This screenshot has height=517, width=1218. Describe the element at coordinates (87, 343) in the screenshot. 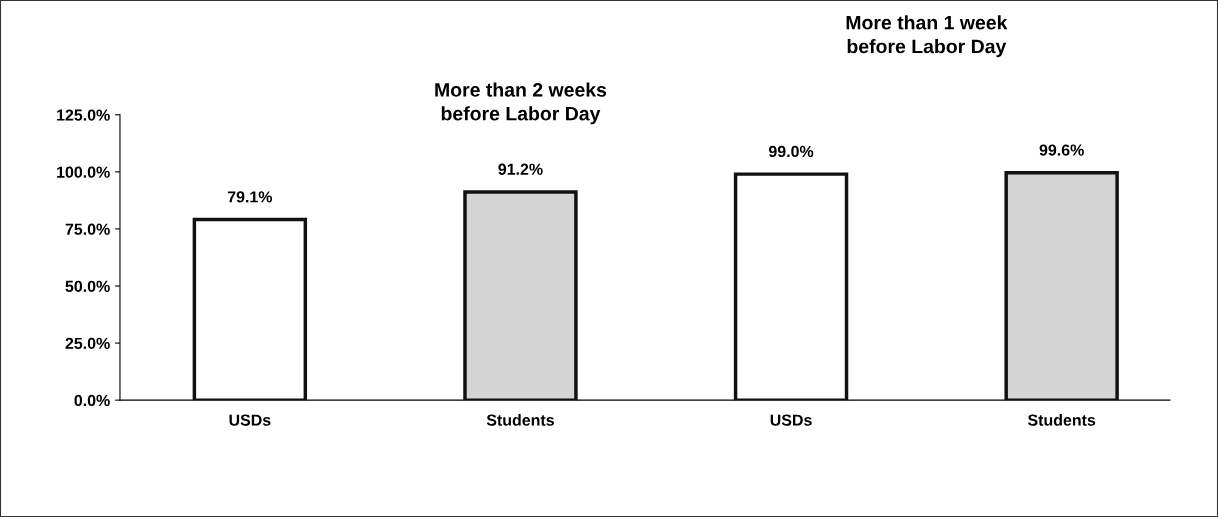

I see `y-tick-label: 25.0%` at that location.